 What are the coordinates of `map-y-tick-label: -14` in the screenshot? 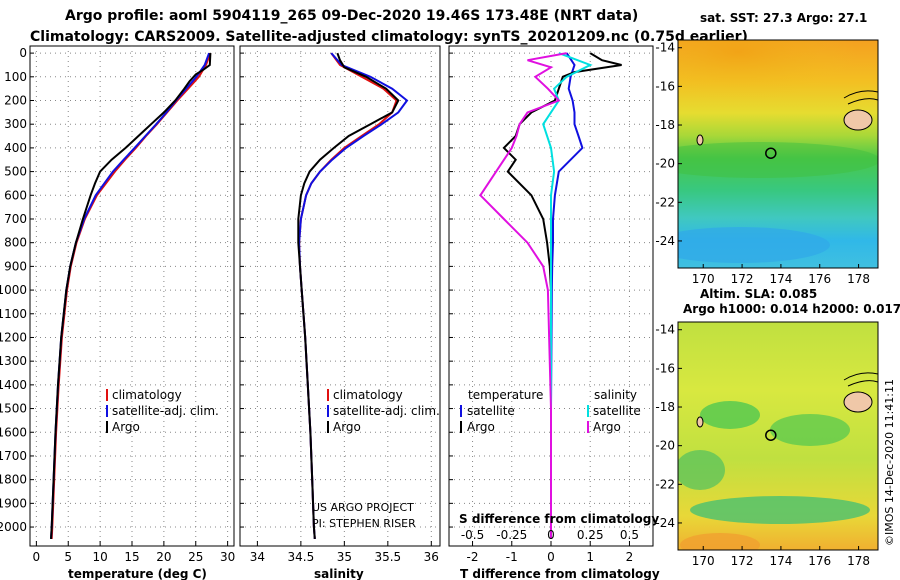 It's located at (665, 48).